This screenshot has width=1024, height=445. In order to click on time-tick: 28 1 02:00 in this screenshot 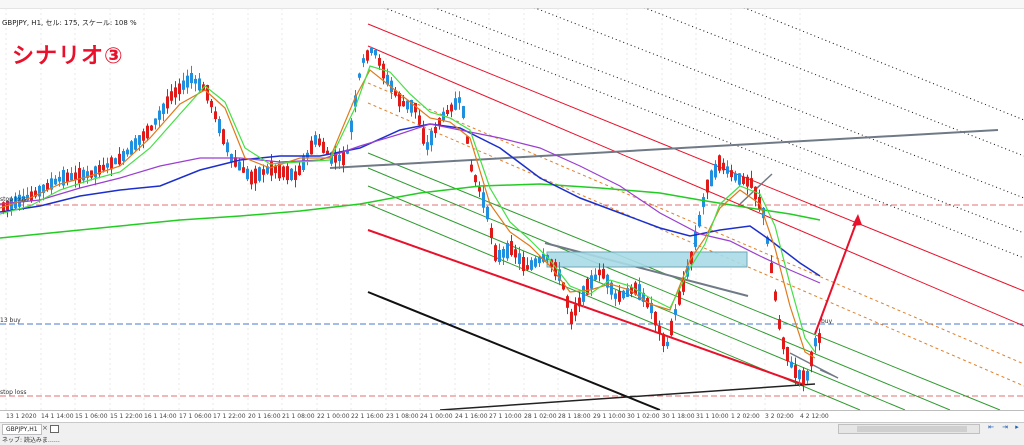, I will do `click(540, 416)`.